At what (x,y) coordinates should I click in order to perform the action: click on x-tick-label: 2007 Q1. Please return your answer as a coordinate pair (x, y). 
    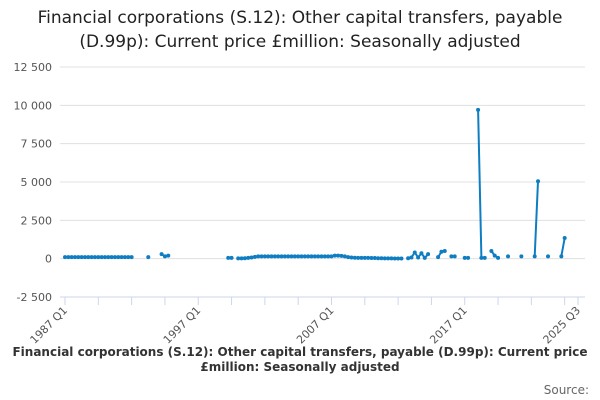
    Looking at the image, I should click on (315, 325).